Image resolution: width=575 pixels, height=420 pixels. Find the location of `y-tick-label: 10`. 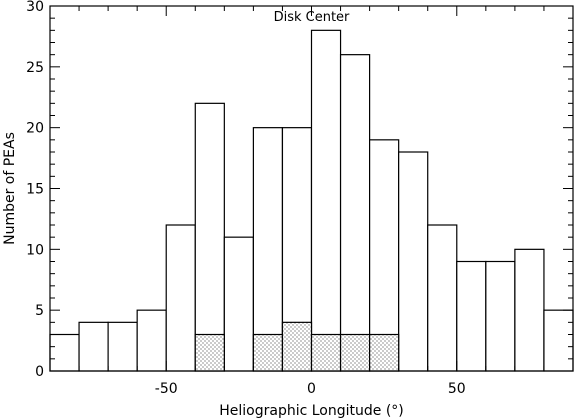

y-tick-label: 10 is located at coordinates (35, 250).